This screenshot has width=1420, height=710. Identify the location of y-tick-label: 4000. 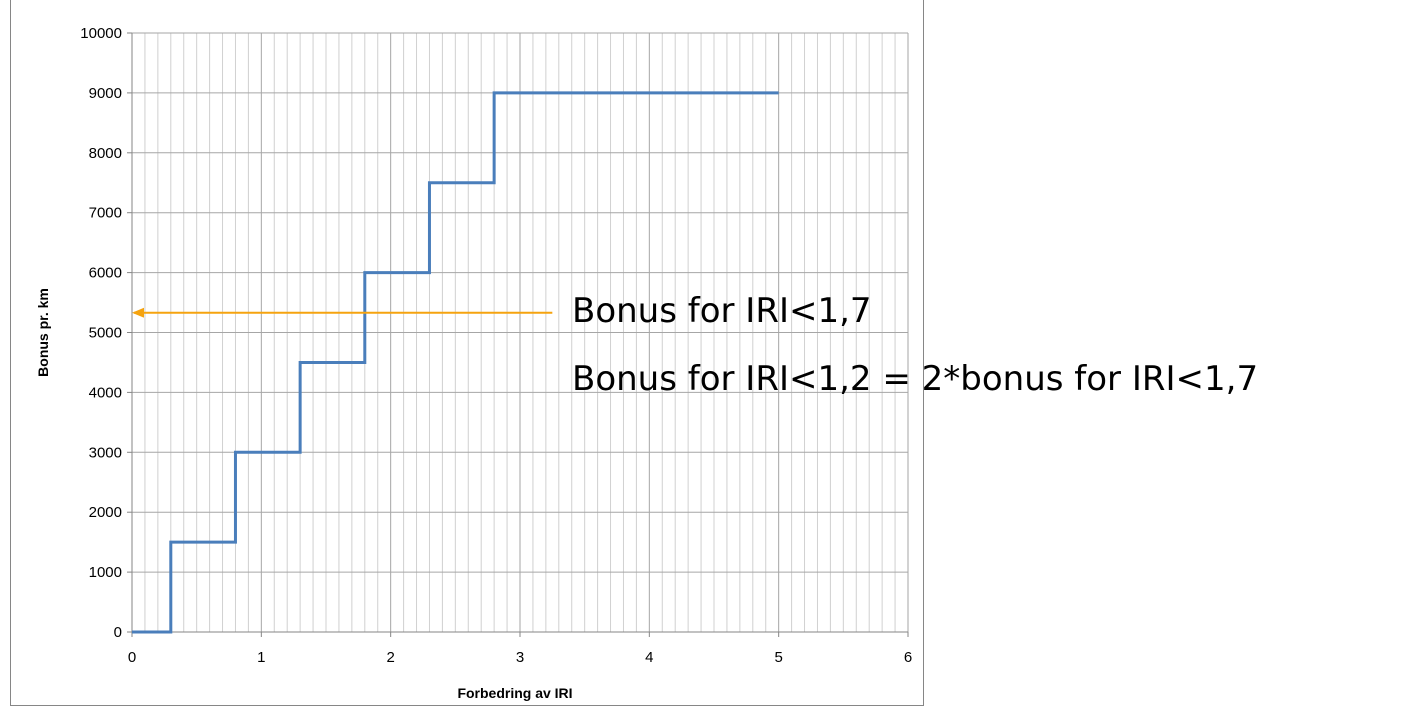
(105, 392).